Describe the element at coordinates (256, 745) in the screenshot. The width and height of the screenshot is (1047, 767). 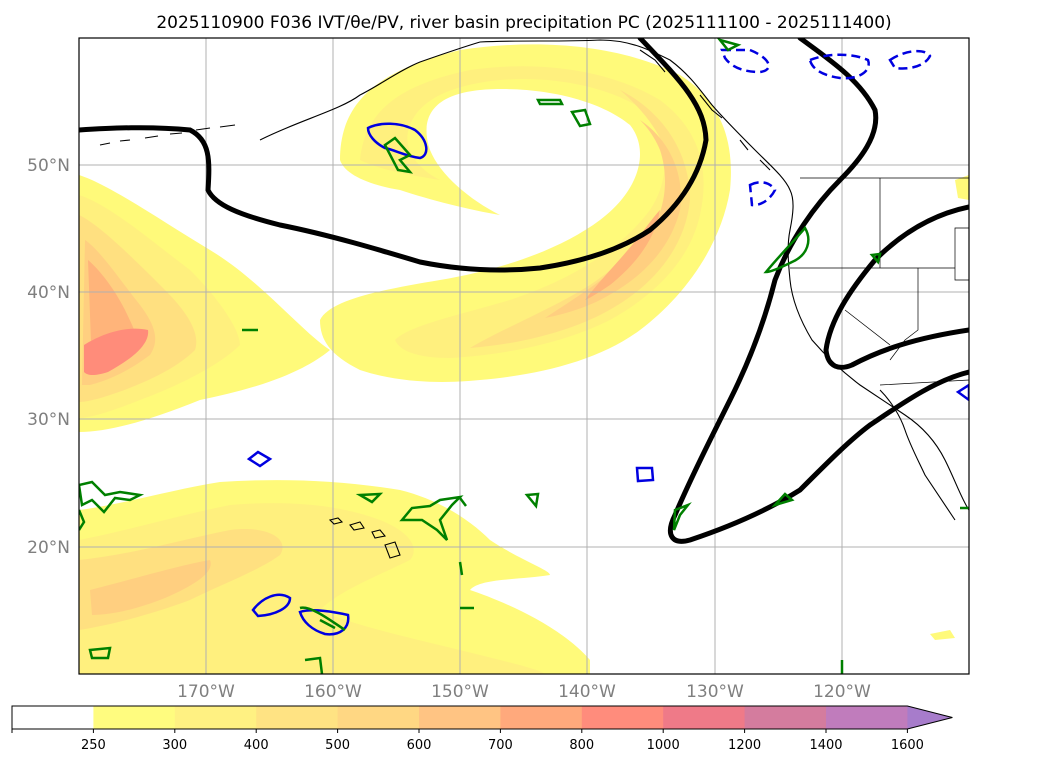
I see `colorbar-tick-label: 400` at that location.